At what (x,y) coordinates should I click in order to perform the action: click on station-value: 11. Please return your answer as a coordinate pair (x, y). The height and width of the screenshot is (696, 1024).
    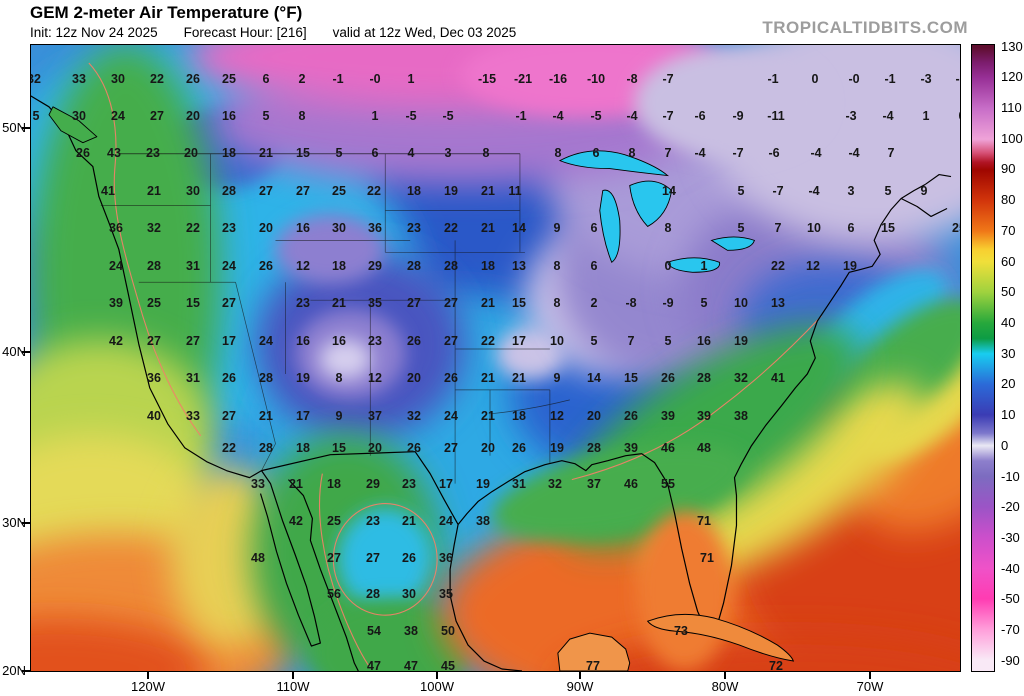
    Looking at the image, I should click on (515, 191).